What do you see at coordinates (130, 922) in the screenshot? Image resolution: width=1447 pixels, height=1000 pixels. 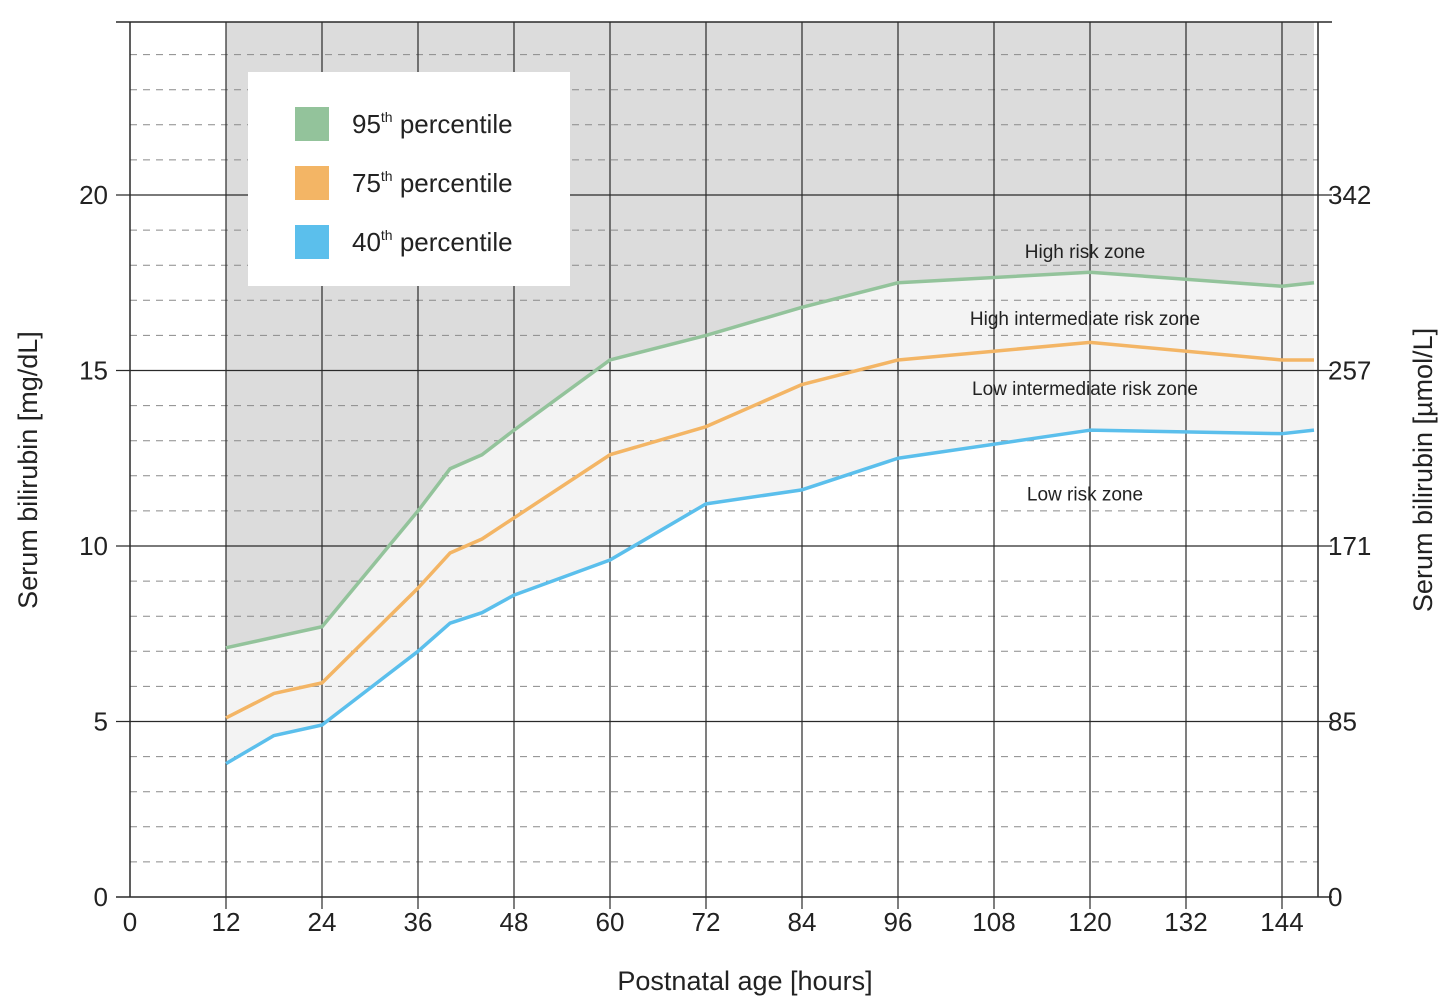 I see `x-tick-label: 0` at bounding box center [130, 922].